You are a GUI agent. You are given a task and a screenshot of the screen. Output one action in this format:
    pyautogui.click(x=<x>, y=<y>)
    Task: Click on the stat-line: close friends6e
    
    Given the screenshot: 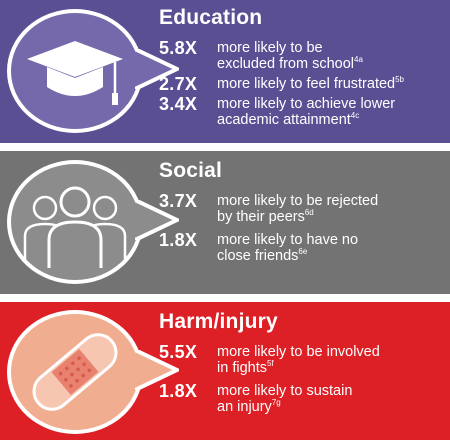 What is the action you would take?
    pyautogui.click(x=332, y=256)
    